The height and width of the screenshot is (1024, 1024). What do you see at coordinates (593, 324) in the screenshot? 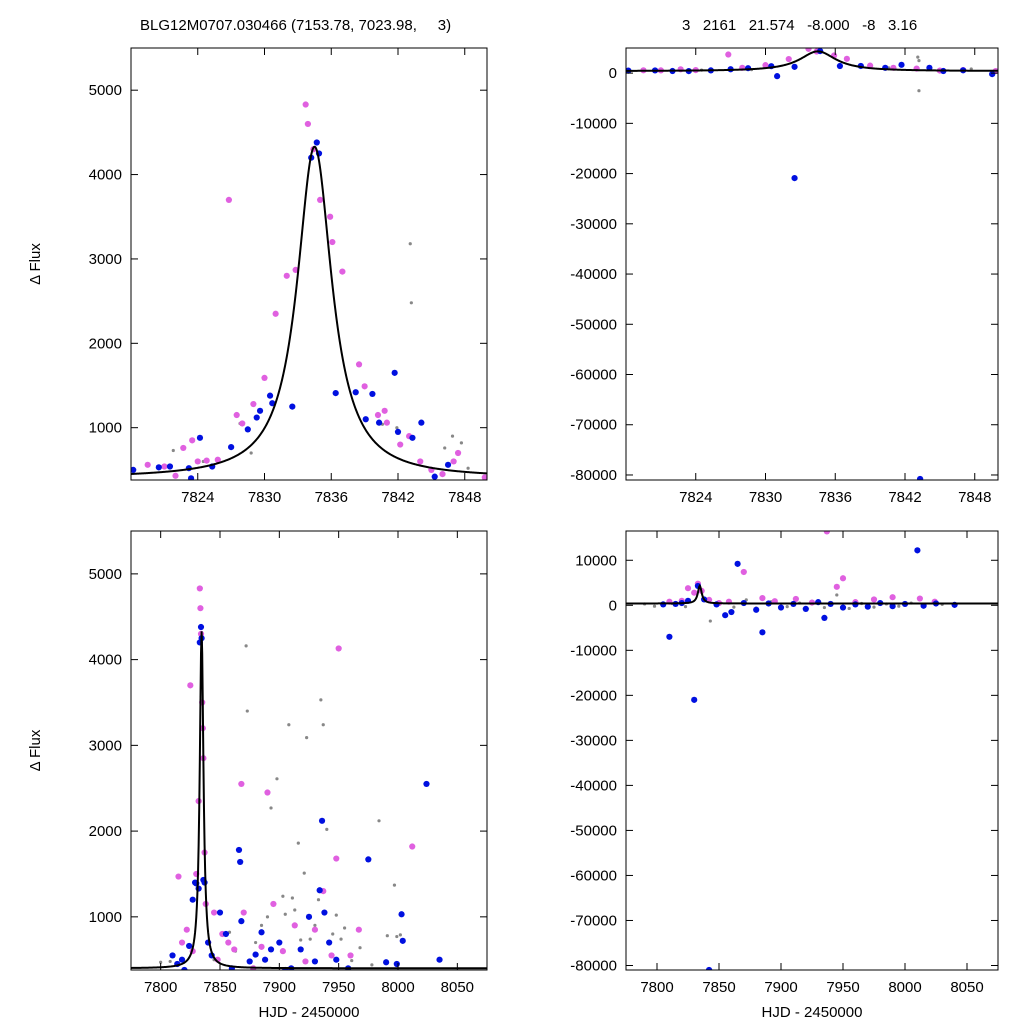
I see `y-tick-label: -50000` at bounding box center [593, 324].